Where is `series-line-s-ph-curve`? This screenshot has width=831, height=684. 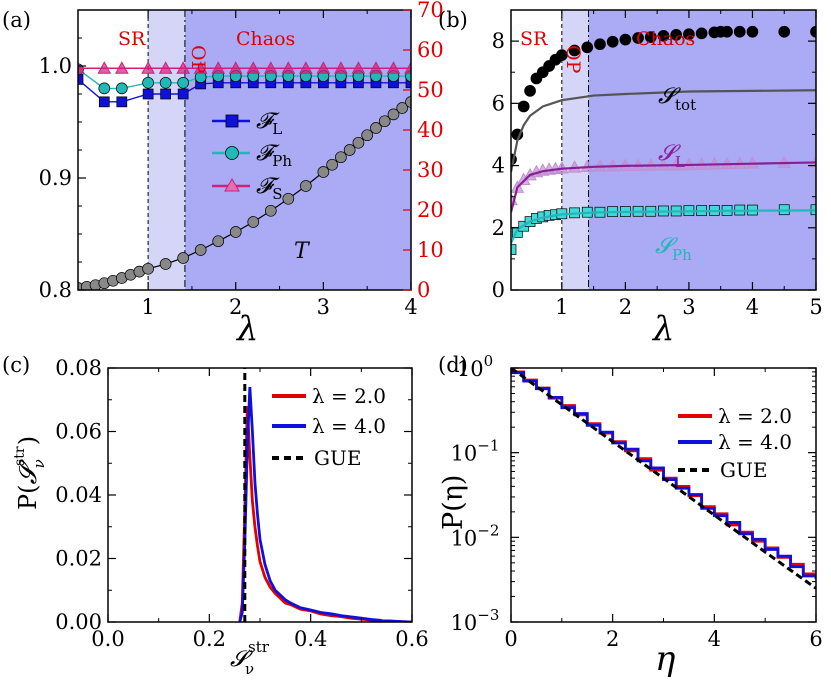 series-line-s-ph-curve is located at coordinates (663, 226).